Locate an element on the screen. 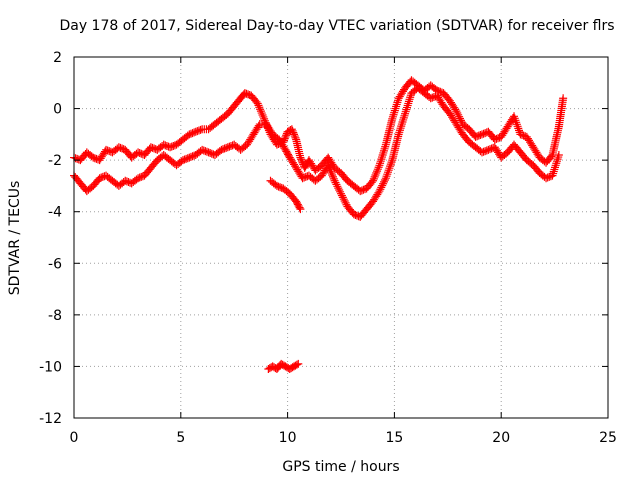  y-tick-label: -12 is located at coordinates (50, 419).